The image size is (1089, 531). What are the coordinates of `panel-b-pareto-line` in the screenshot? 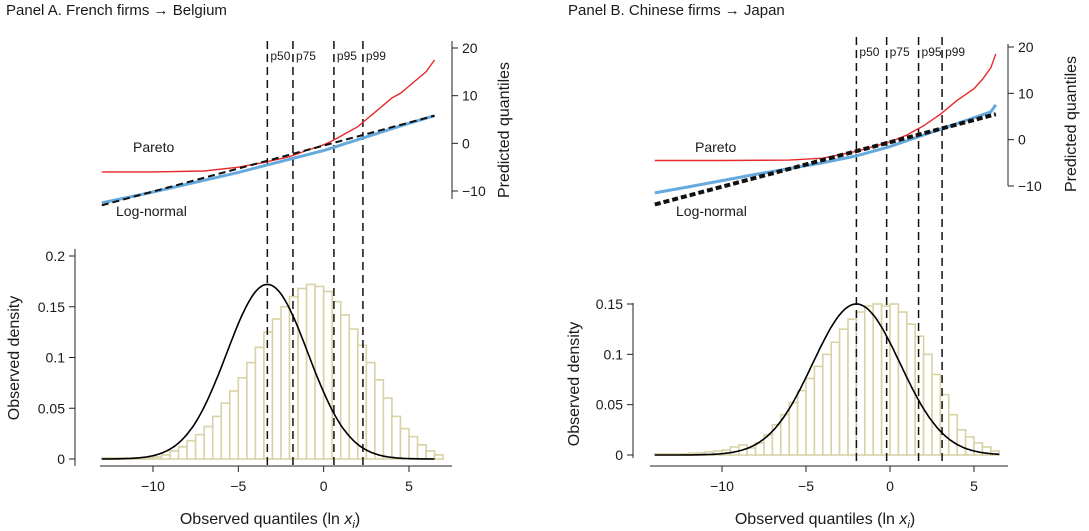 It's located at (825, 107).